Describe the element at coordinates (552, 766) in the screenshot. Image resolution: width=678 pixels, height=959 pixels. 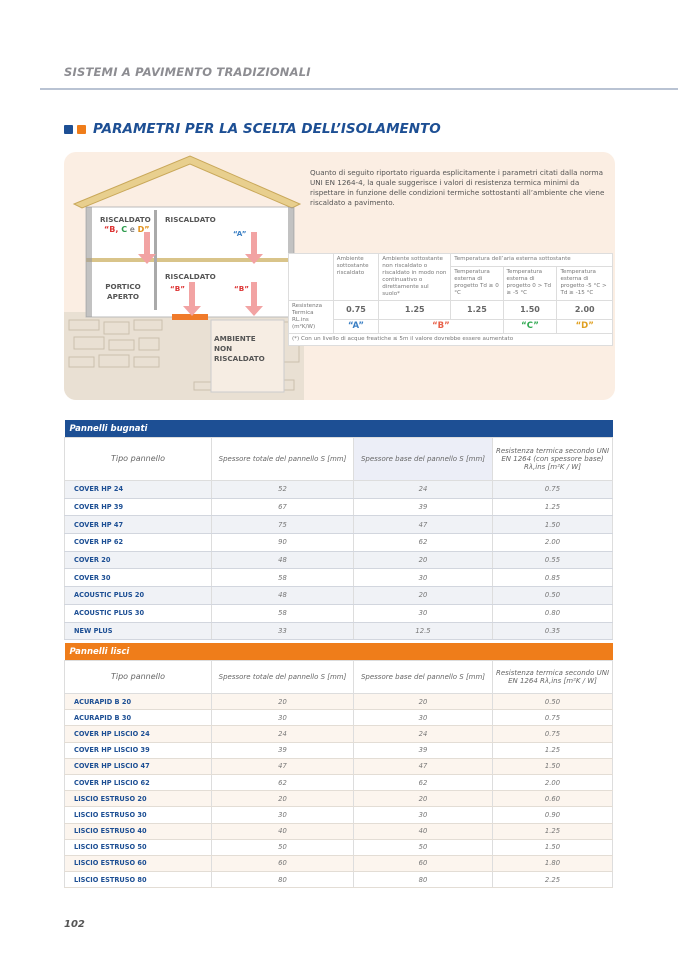
I see `table-cell: 1.50` at that location.